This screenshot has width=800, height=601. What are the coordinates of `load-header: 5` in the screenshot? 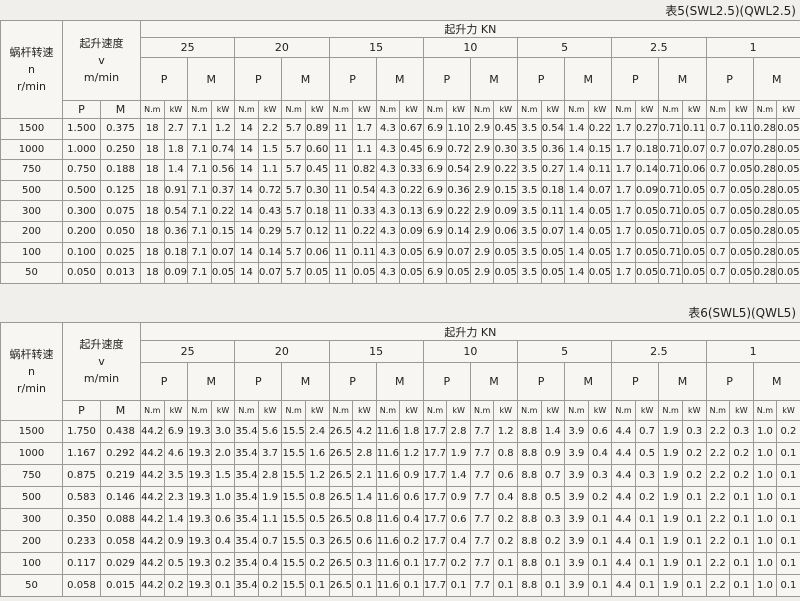 It's located at (564, 47).